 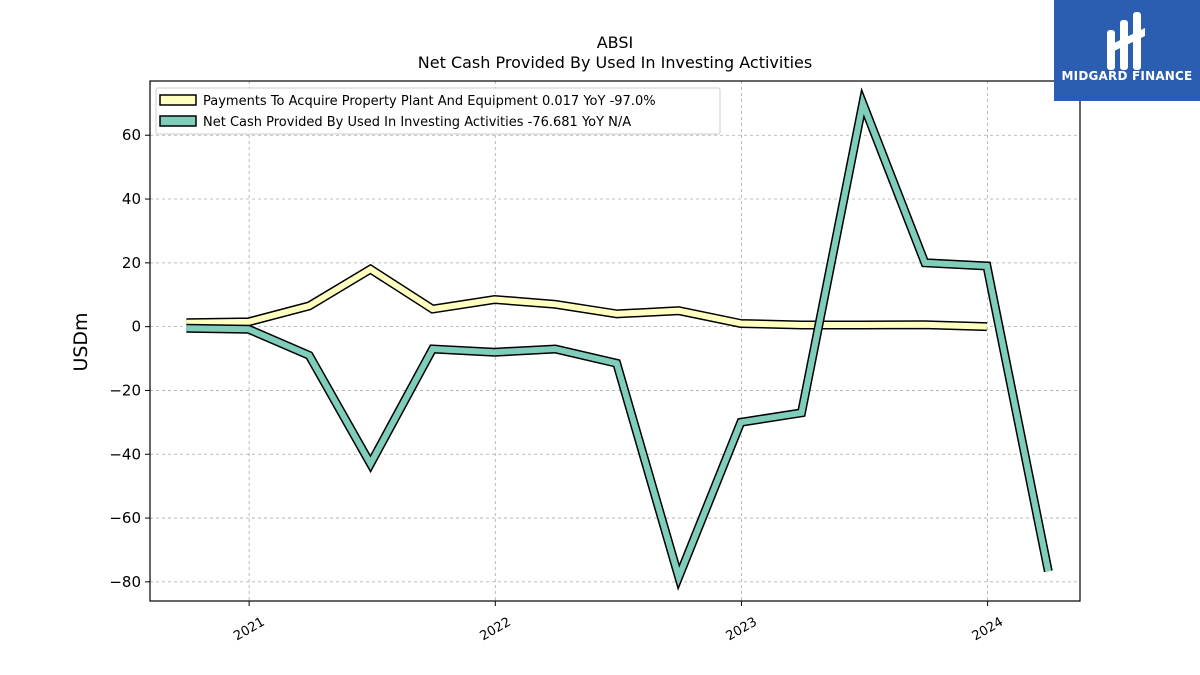 I want to click on legend-swatch-capex, so click(x=178, y=100).